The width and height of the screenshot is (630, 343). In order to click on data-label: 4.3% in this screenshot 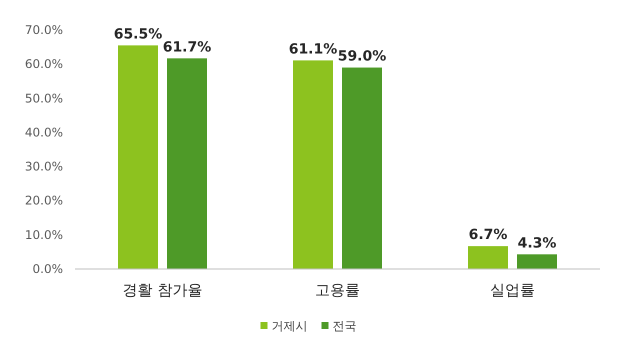, I will do `click(537, 243)`.